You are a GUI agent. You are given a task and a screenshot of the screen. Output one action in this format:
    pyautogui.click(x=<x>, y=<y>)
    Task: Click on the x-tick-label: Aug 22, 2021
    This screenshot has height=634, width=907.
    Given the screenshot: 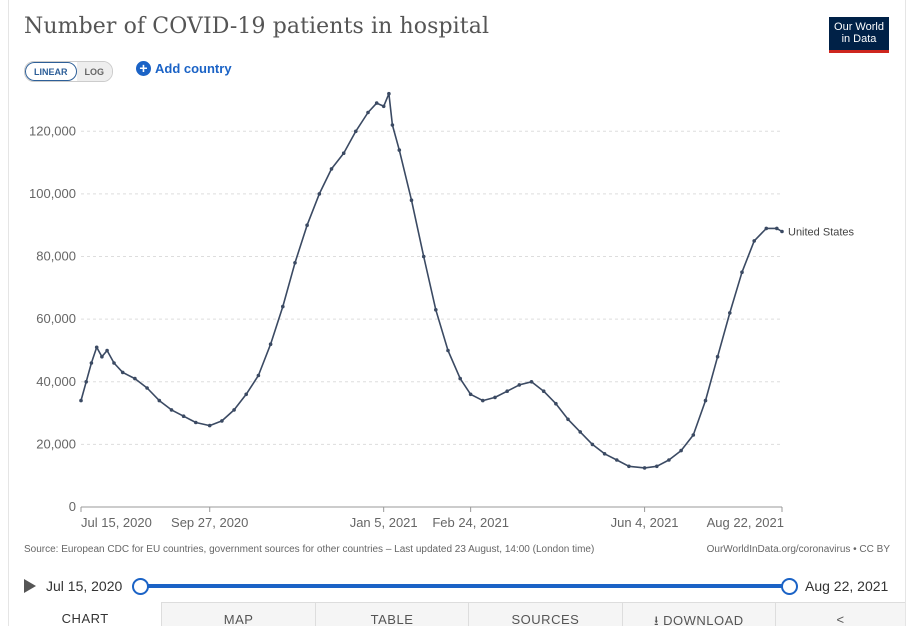 What is the action you would take?
    pyautogui.click(x=745, y=522)
    